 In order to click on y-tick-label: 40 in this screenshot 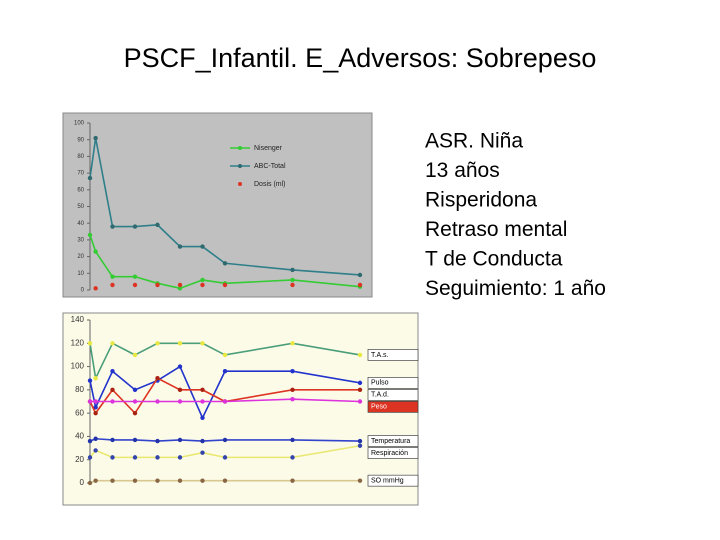, I will do `click(80, 224)`.